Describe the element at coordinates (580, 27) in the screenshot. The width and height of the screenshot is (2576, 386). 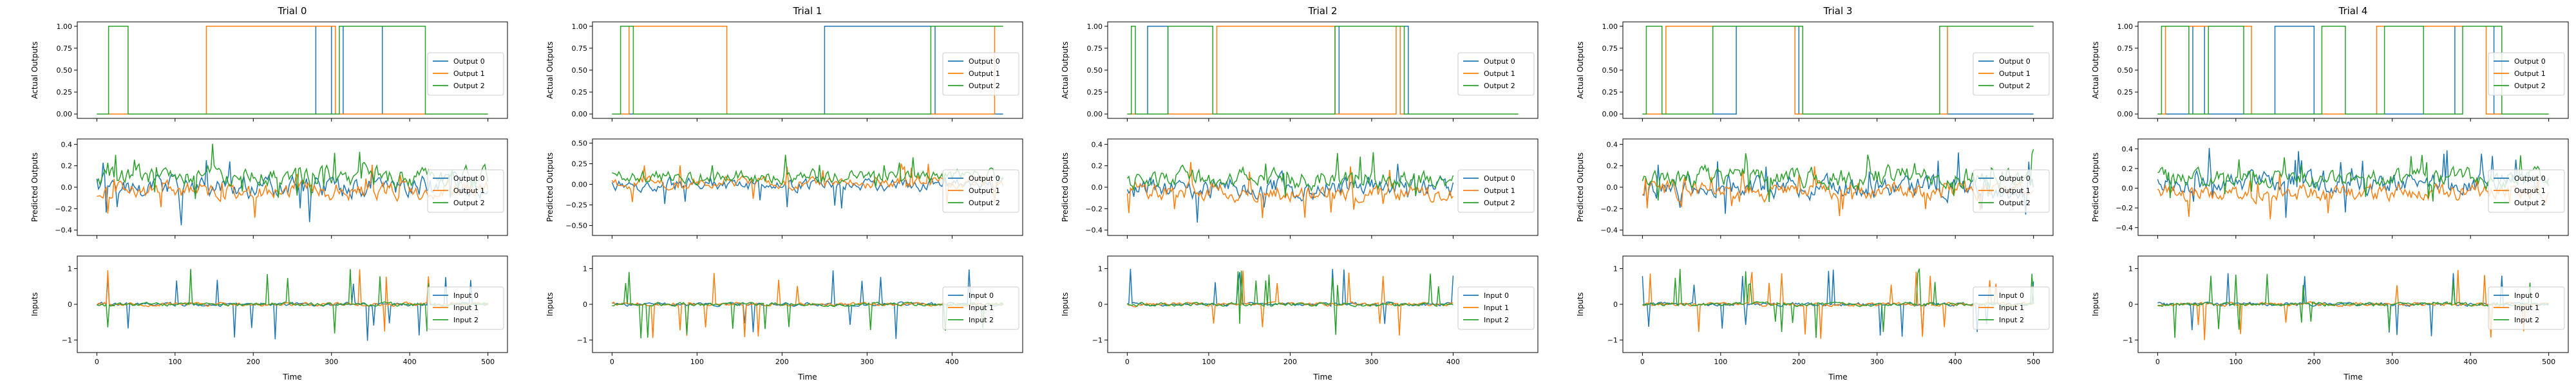
I see `y-tick-label: 1.00` at that location.